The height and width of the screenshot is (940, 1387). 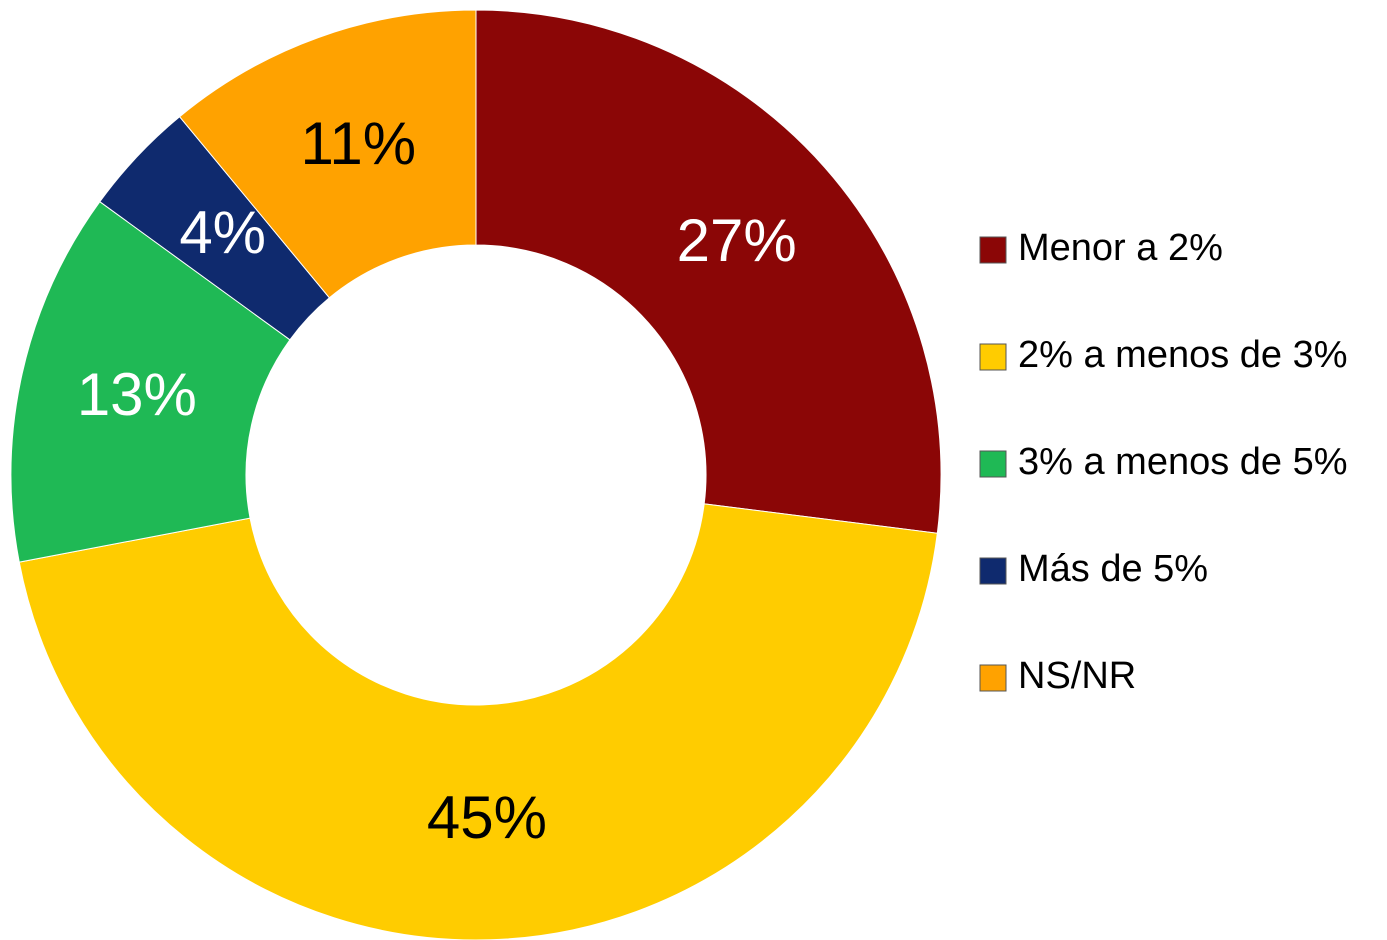 What do you see at coordinates (137, 394) in the screenshot?
I see `data-label: 13%` at bounding box center [137, 394].